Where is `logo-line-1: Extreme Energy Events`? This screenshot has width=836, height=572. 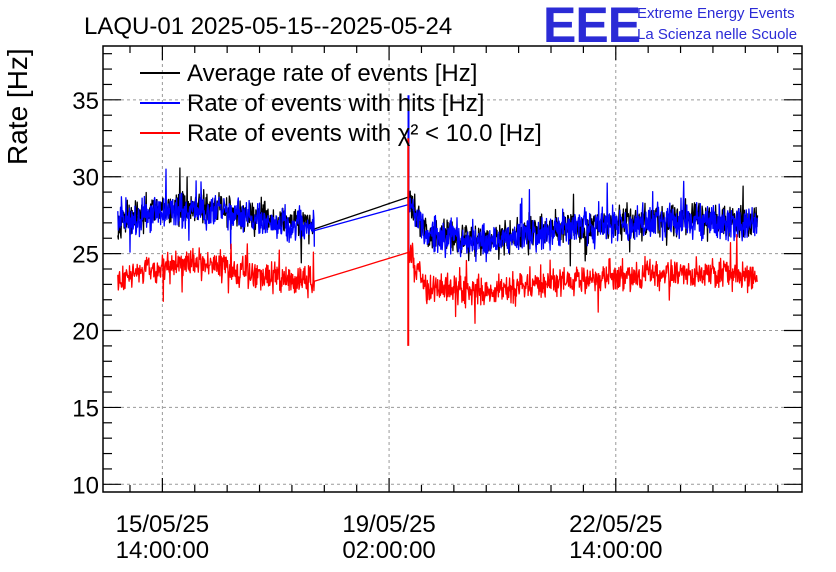 logo-line-1: Extreme Energy Events is located at coordinates (716, 13).